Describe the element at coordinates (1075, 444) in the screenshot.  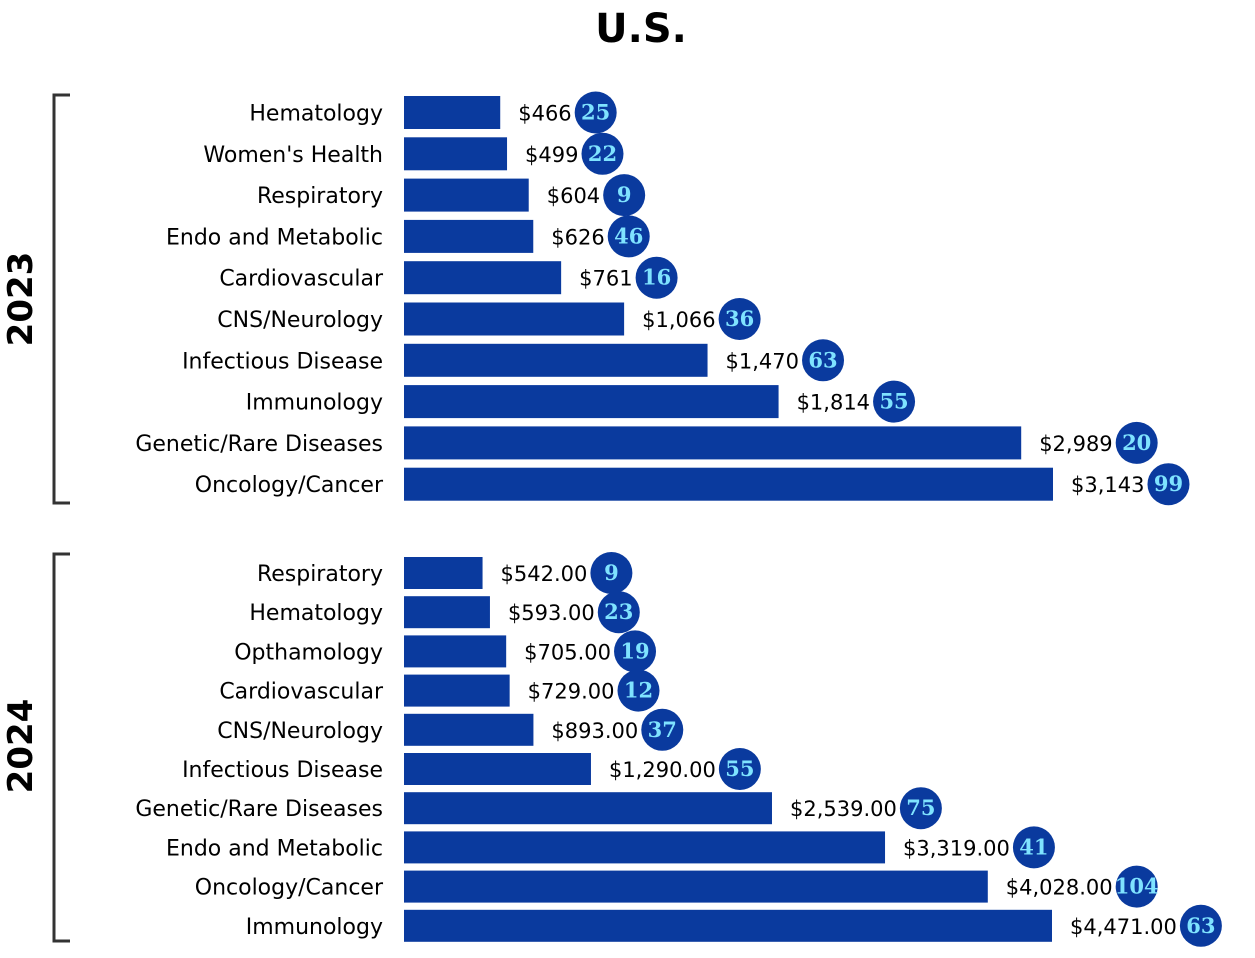
I see `value-label: $2,989` at that location.